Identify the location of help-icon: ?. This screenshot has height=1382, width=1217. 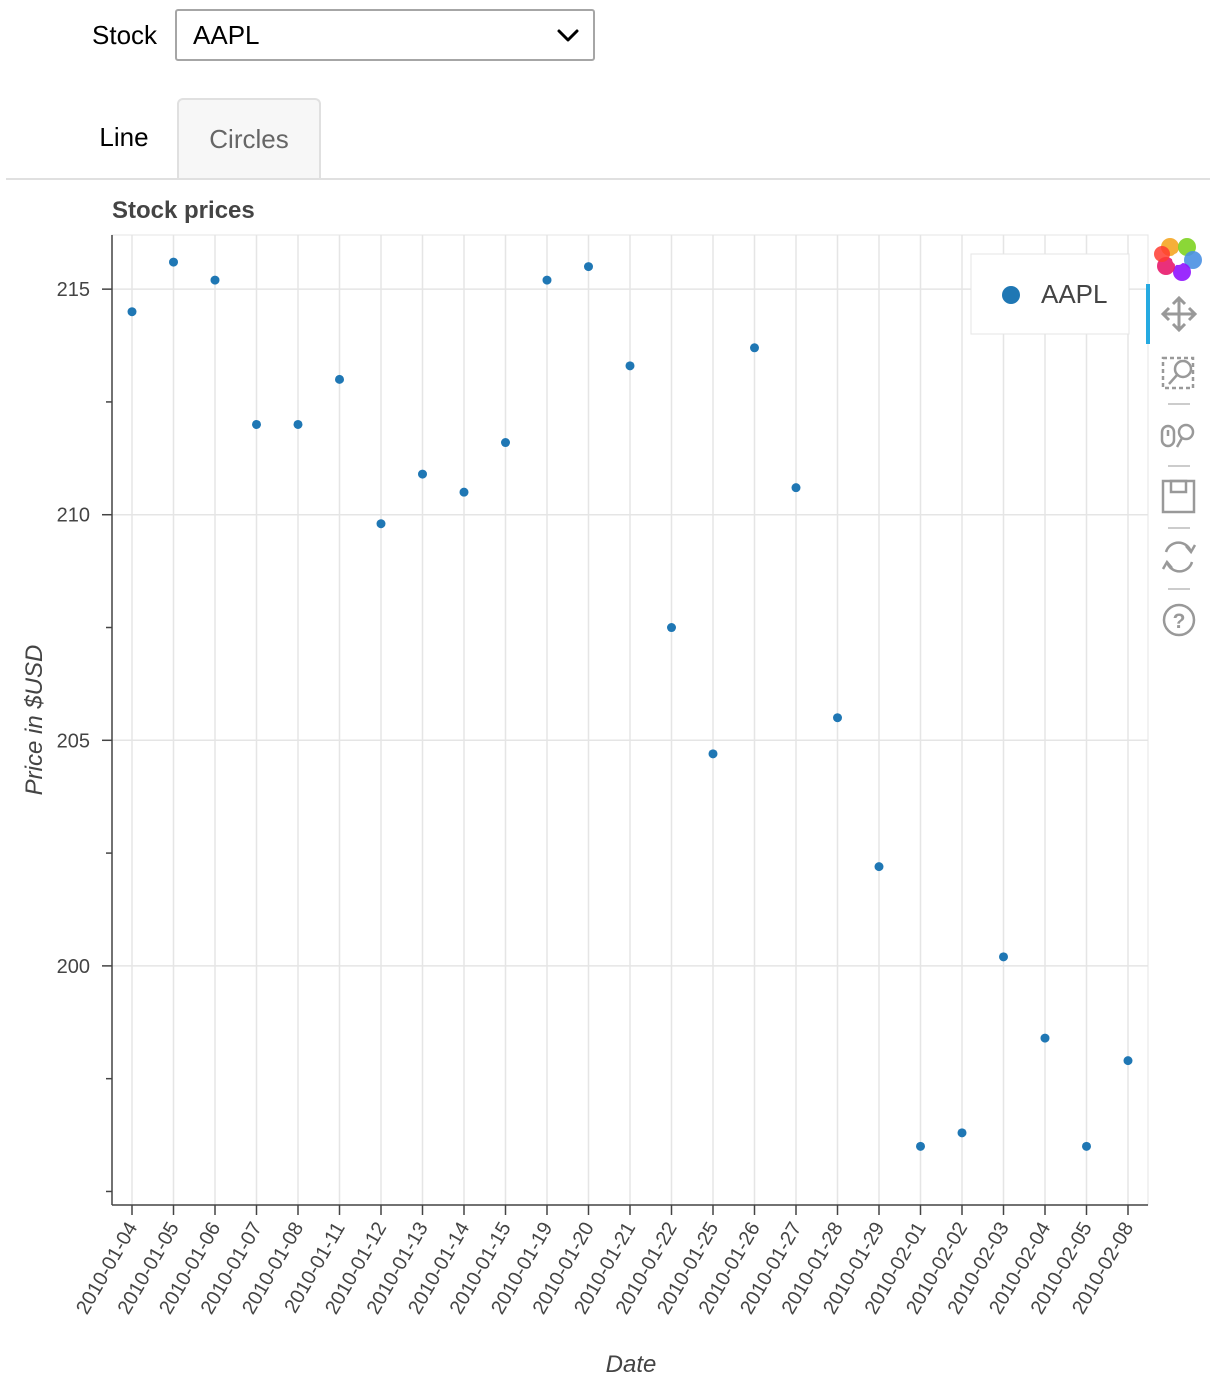
(1179, 620).